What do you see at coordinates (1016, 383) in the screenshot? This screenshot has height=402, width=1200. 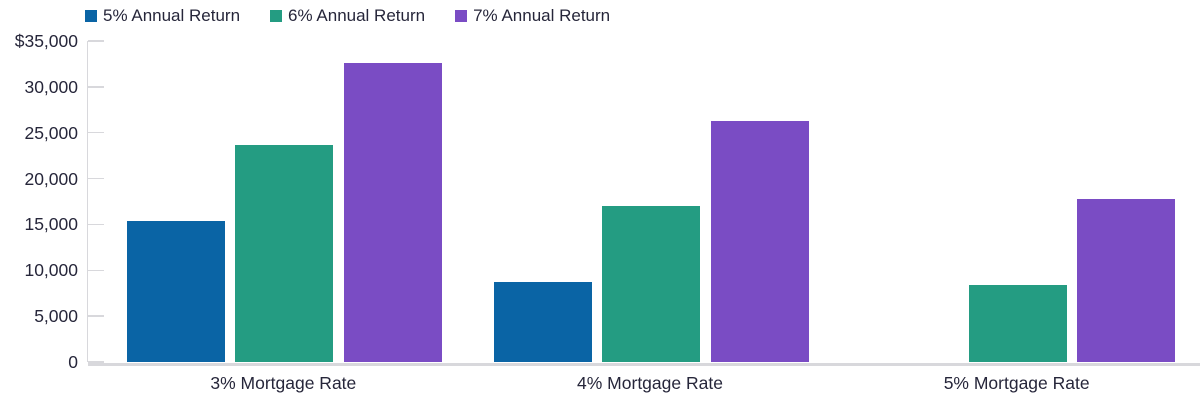 I see `x-axis-label: 5% Mortgage Rate` at bounding box center [1016, 383].